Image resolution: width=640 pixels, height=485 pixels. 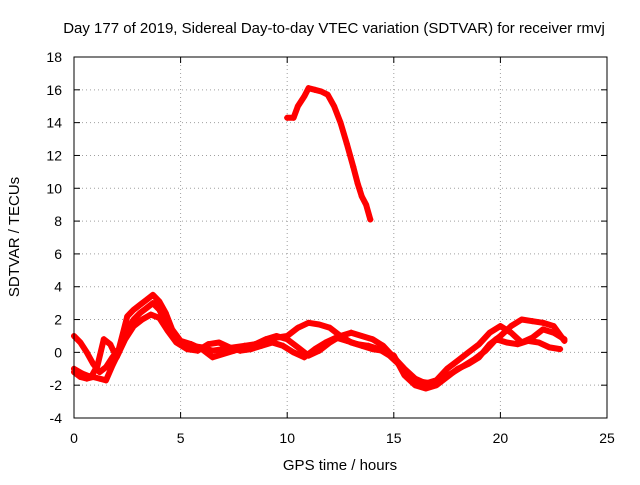 I want to click on x-tick-label: 0, so click(x=74, y=438).